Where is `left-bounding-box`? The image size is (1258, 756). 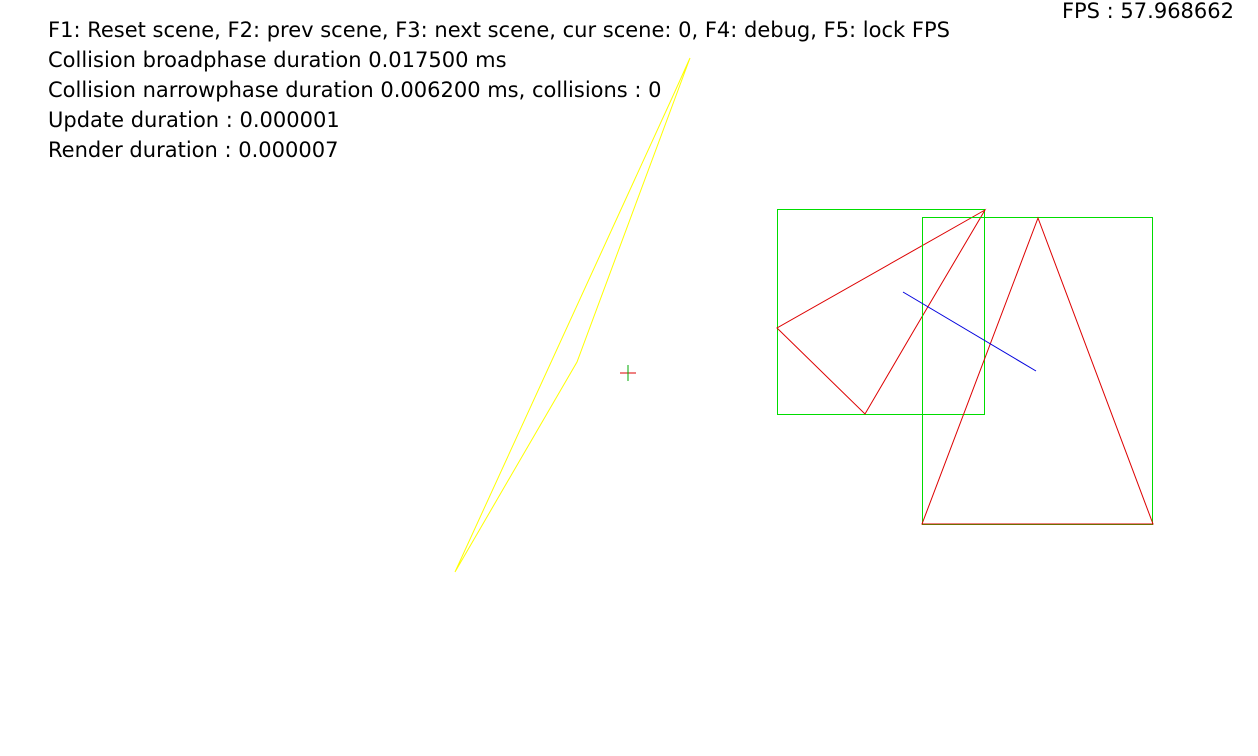 left-bounding-box is located at coordinates (881, 312).